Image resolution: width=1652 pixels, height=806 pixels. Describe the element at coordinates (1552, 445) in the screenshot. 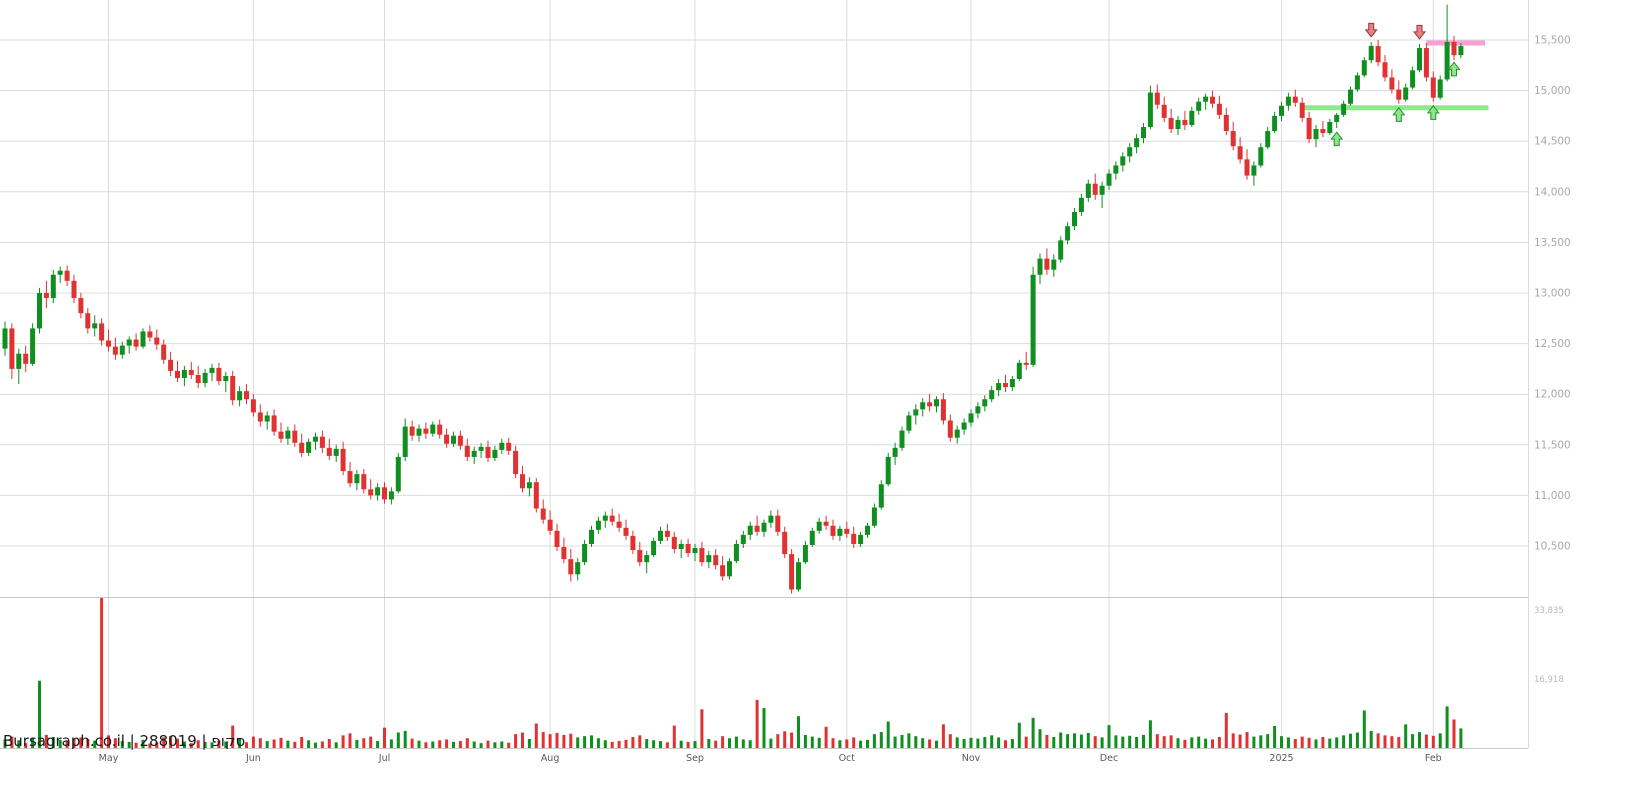

I see `svg-text: 11,500` at that location.